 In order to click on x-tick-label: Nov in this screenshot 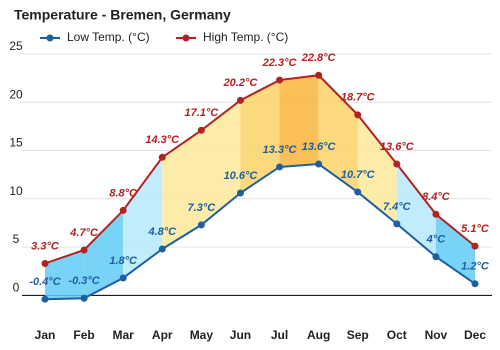, I will do `click(436, 335)`.